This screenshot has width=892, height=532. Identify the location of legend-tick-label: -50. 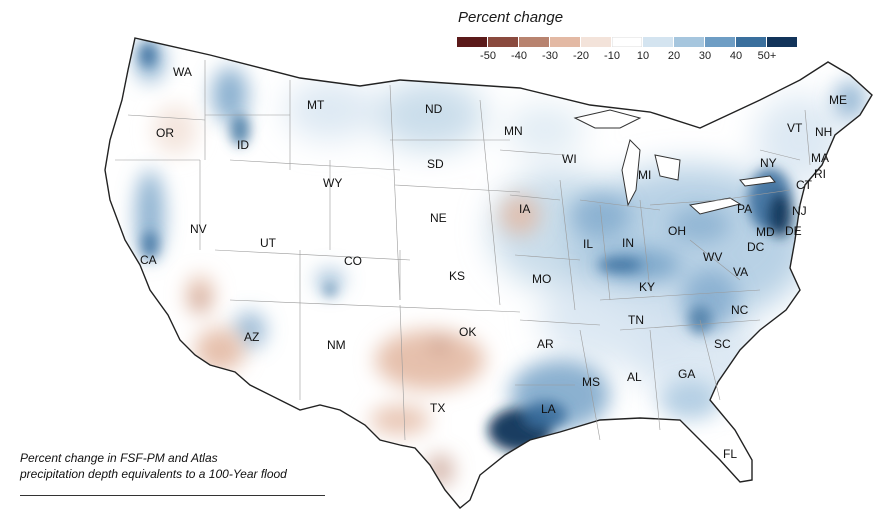
(488, 56).